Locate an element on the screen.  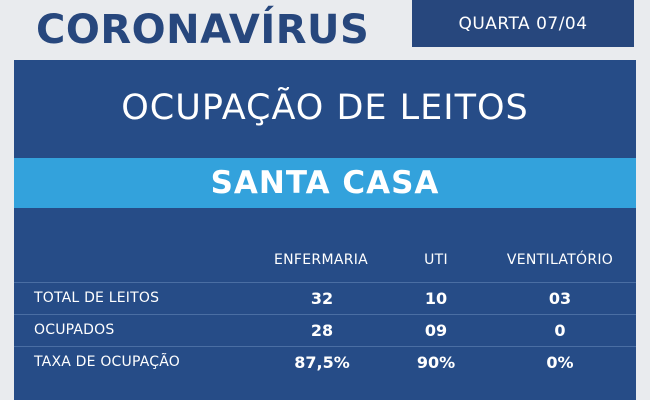
row-label: TOTAL DE LEITOS is located at coordinates (97, 298).